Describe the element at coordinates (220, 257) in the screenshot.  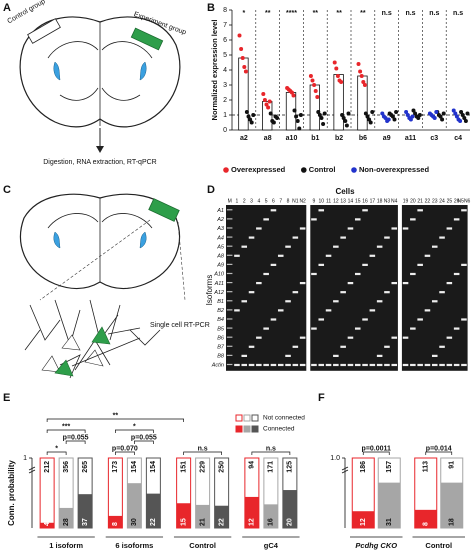
I see `row-label: A8` at that location.